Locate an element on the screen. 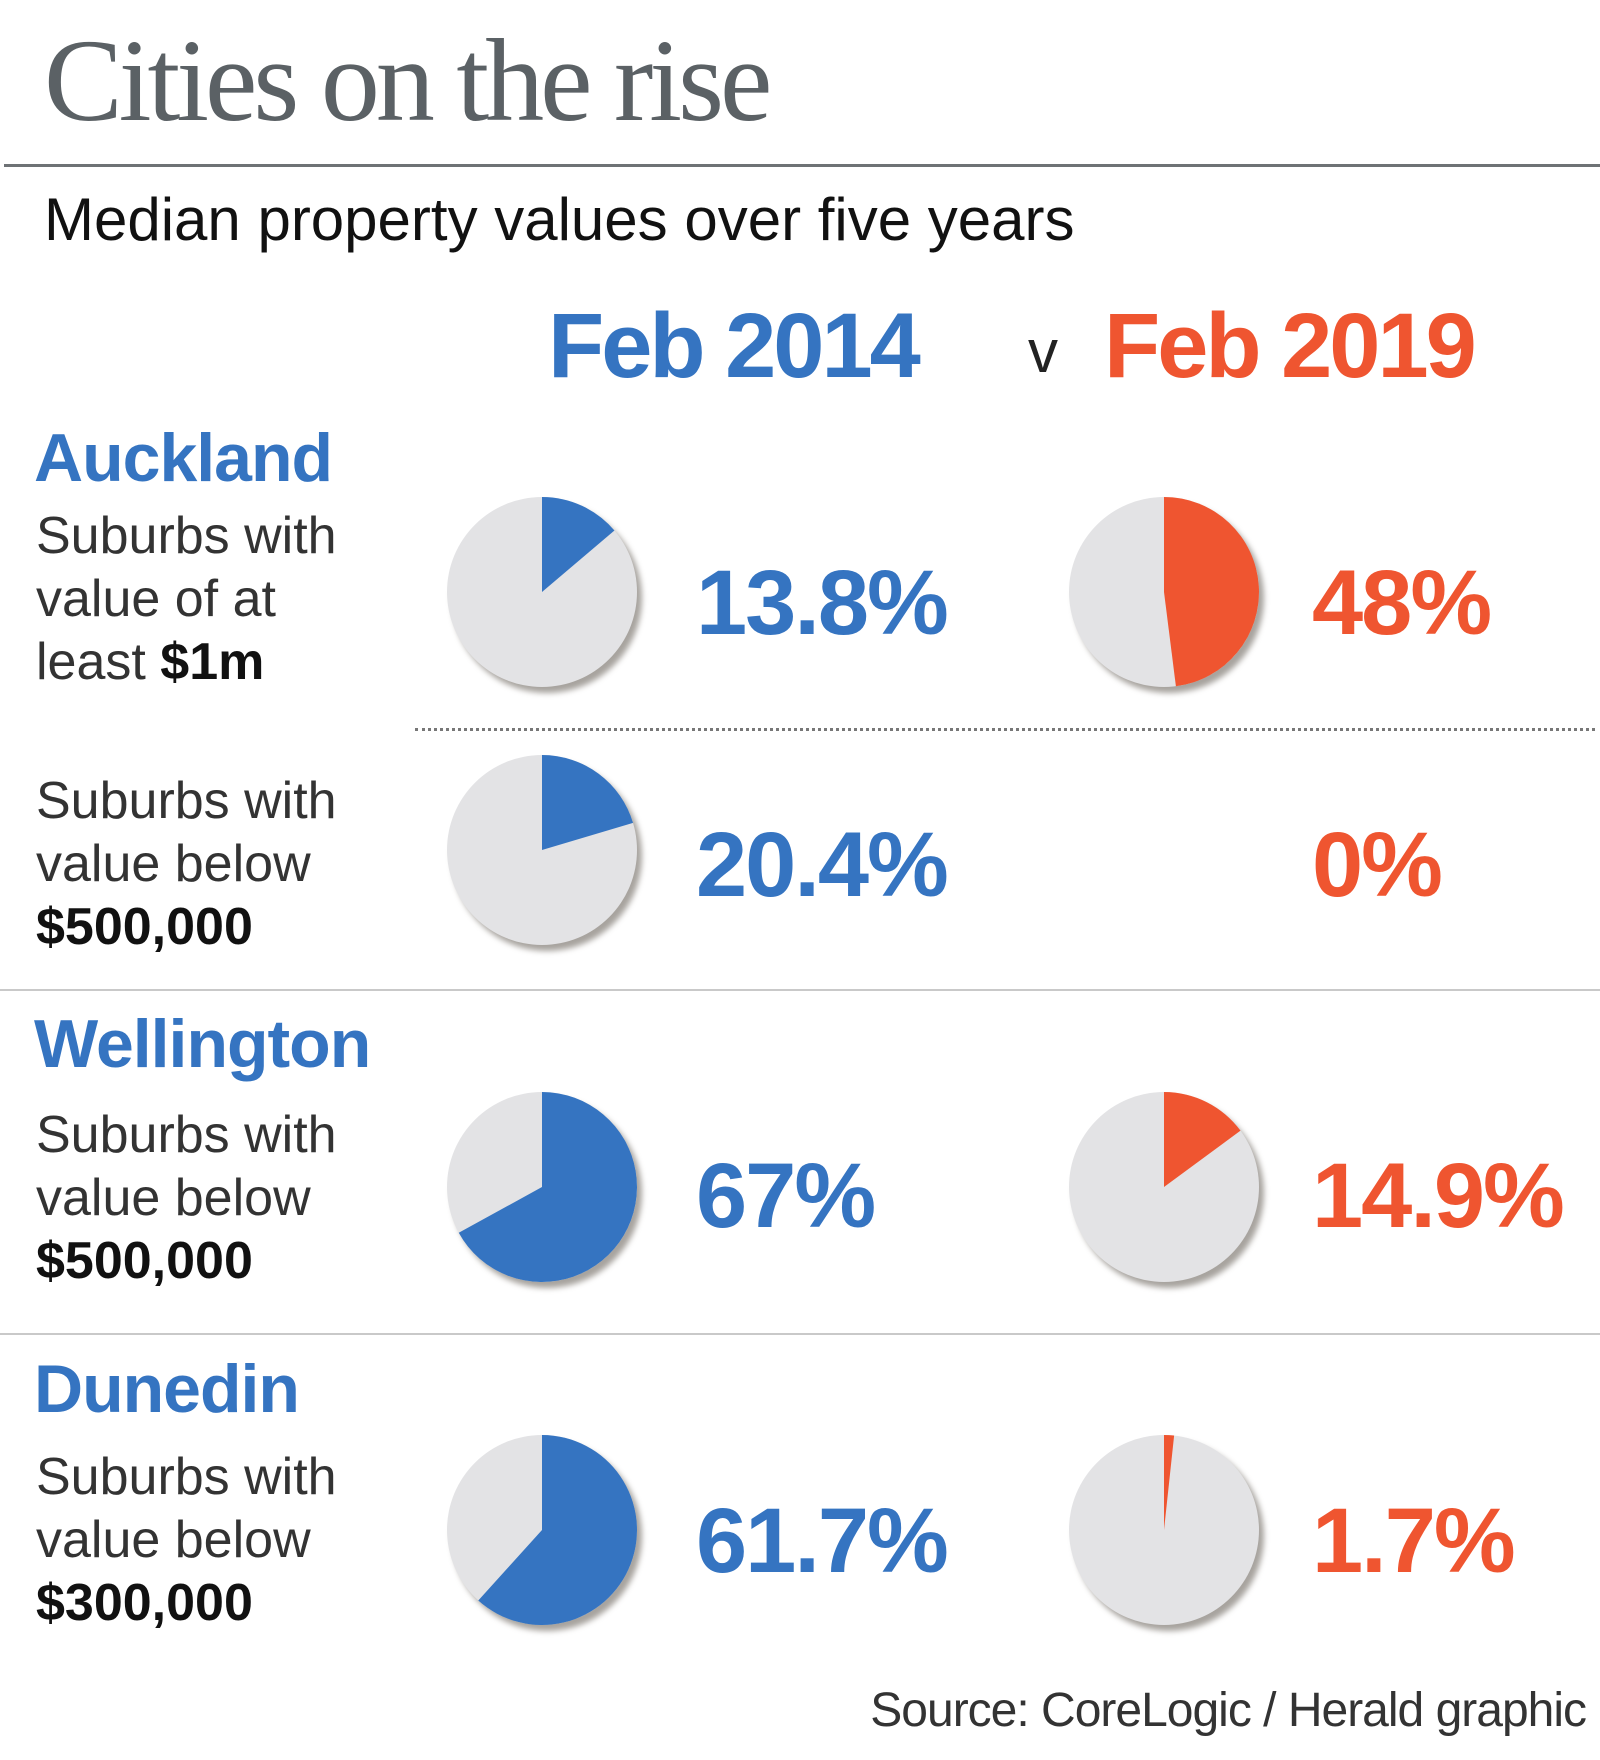  desc-threshold: $300,000 is located at coordinates (144, 1603).